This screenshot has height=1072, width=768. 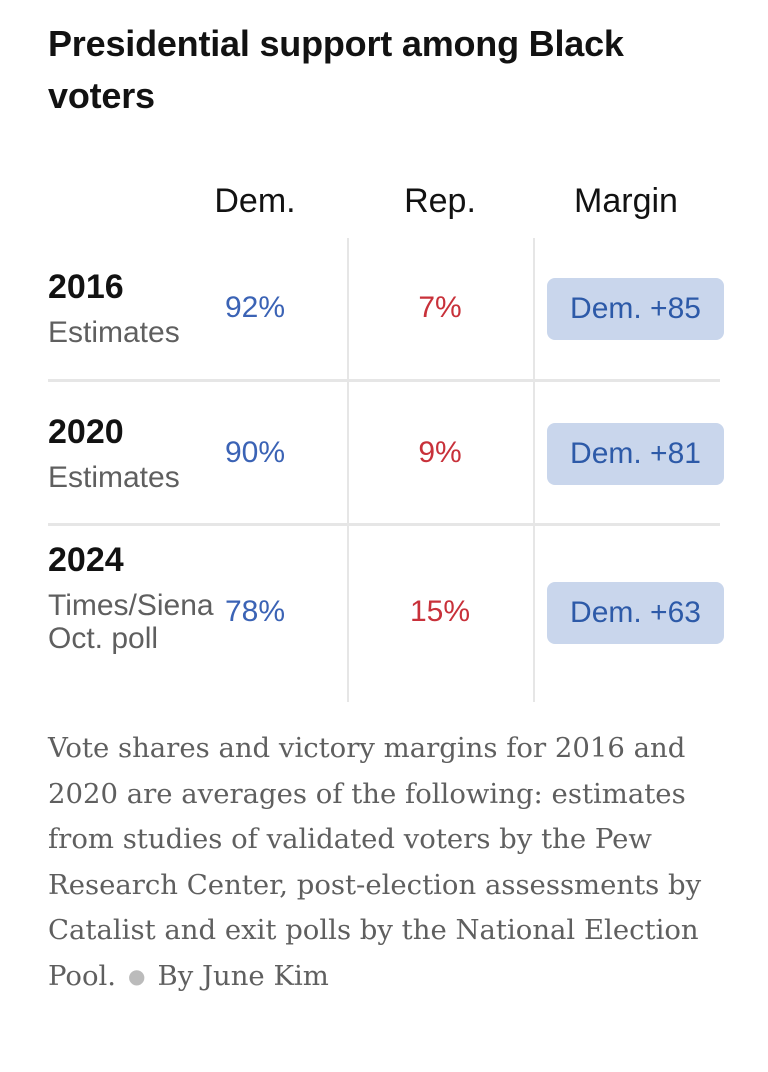 What do you see at coordinates (114, 477) in the screenshot?
I see `row-source-2020: Estimates` at bounding box center [114, 477].